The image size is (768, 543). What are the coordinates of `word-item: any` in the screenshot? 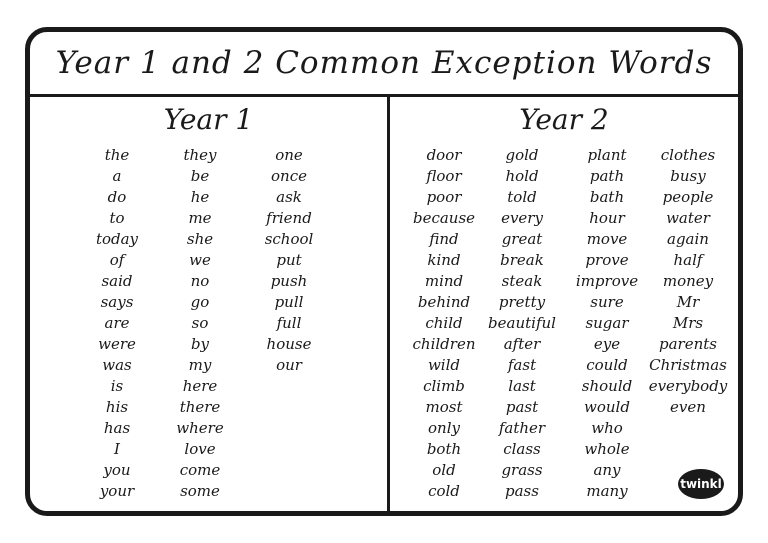 It's located at (607, 470).